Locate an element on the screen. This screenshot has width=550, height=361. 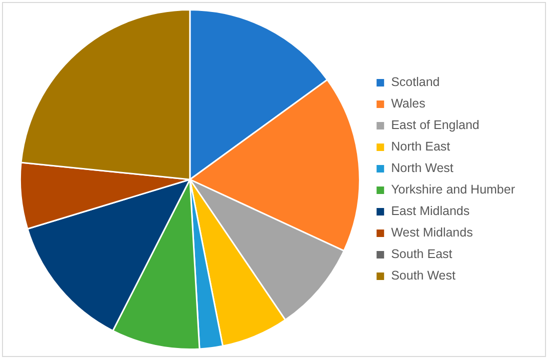
legend-label: North East is located at coordinates (421, 147).